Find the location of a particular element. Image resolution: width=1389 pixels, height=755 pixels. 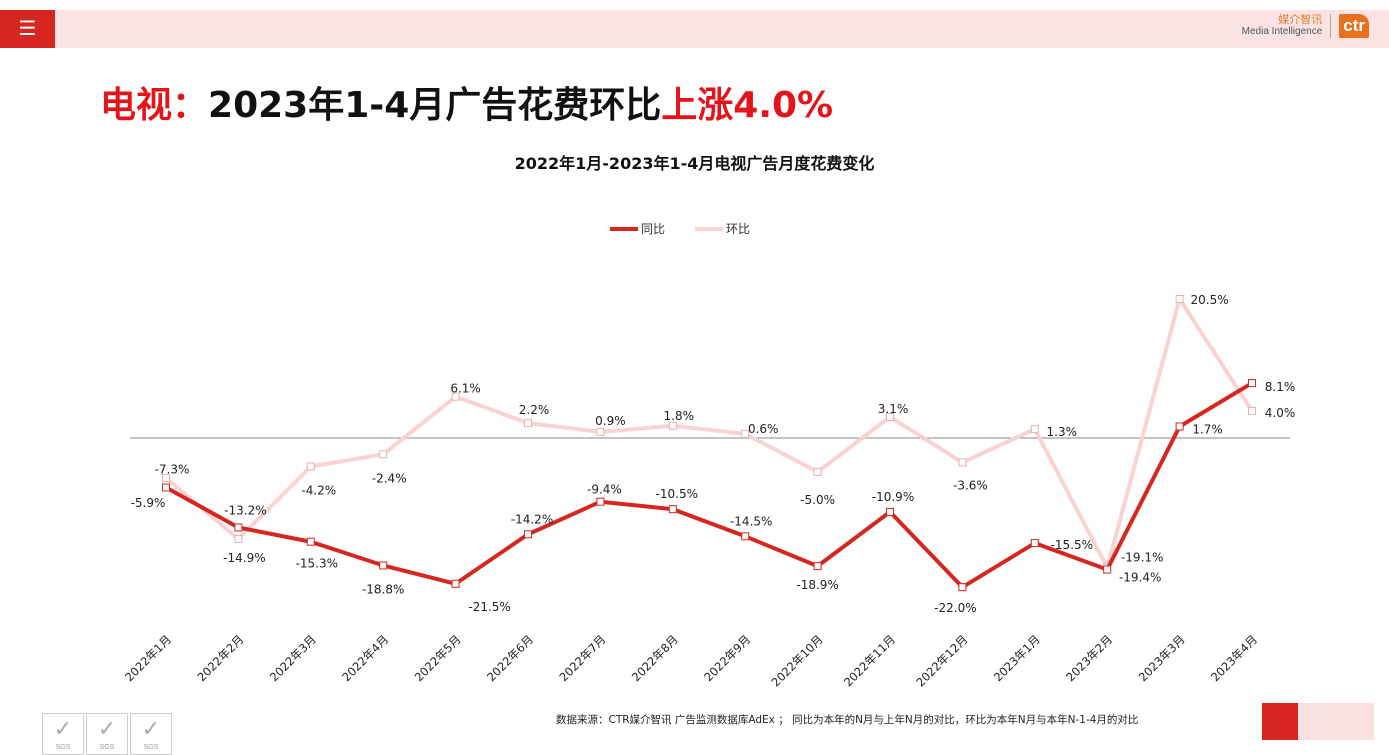

data-label-yoy: -21.5% is located at coordinates (489, 607).